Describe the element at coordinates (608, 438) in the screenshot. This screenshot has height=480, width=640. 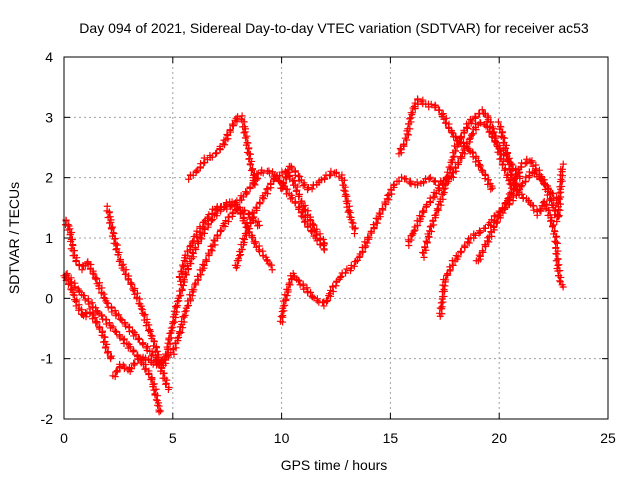
I see `x-tick-label: 25` at that location.